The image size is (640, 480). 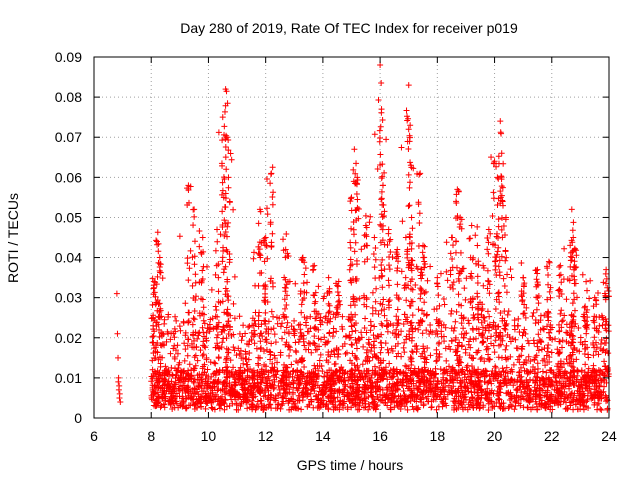 What do you see at coordinates (68, 57) in the screenshot?
I see `y-tick-label: 0.09` at bounding box center [68, 57].